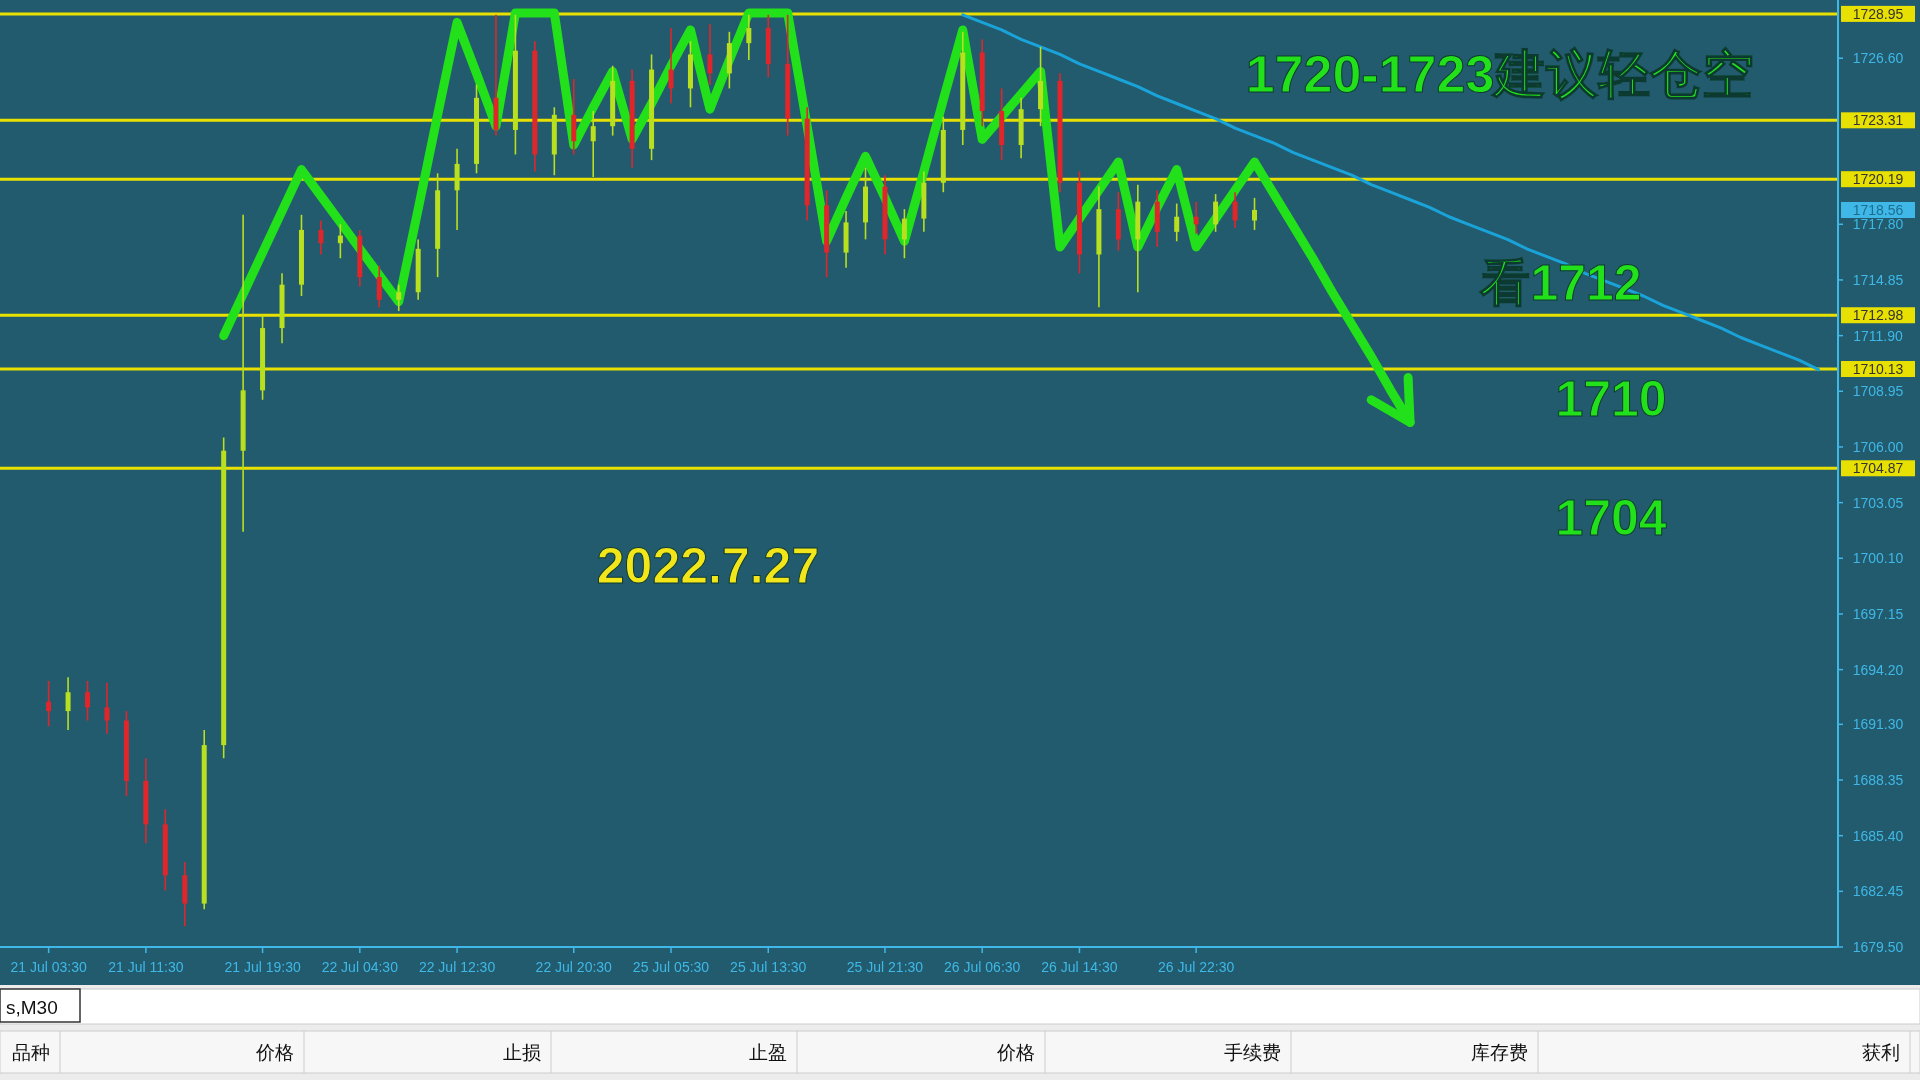 This screenshot has width=1920, height=1080. I want to click on y-tick-label: 1685.40, so click(1878, 835).